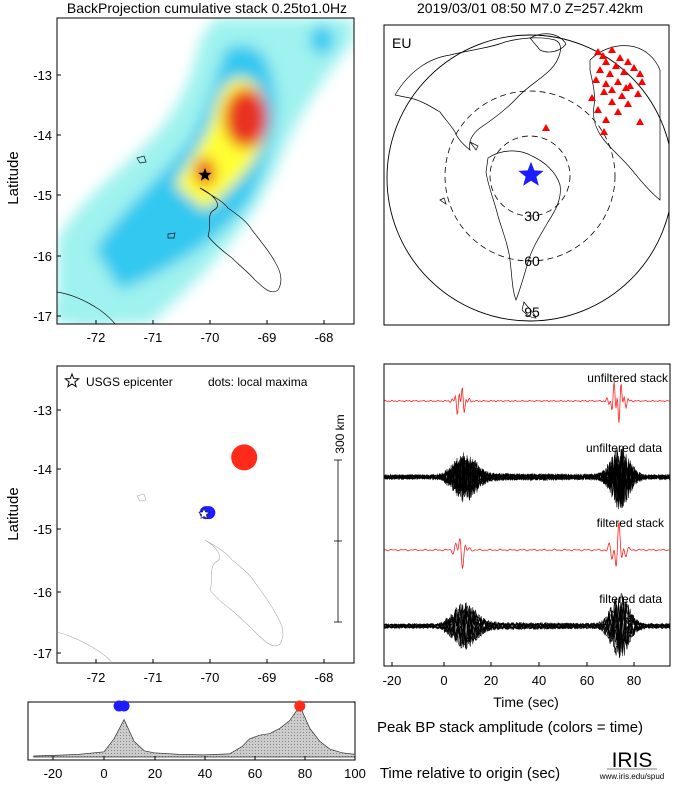  I want to click on source-star-globe, so click(531, 173).